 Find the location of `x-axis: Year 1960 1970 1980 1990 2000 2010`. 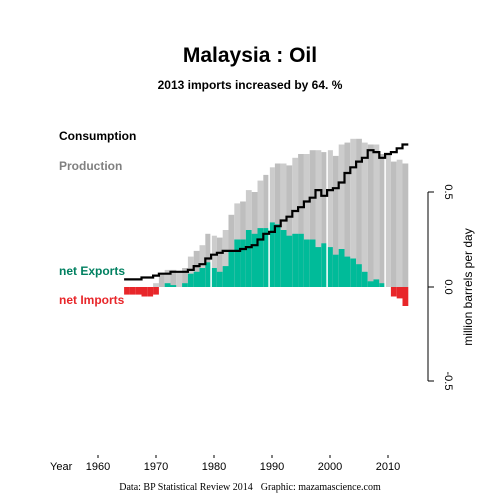

x-axis: Year 1960 1970 1980 1990 2000 2010 is located at coordinates (225, 464).